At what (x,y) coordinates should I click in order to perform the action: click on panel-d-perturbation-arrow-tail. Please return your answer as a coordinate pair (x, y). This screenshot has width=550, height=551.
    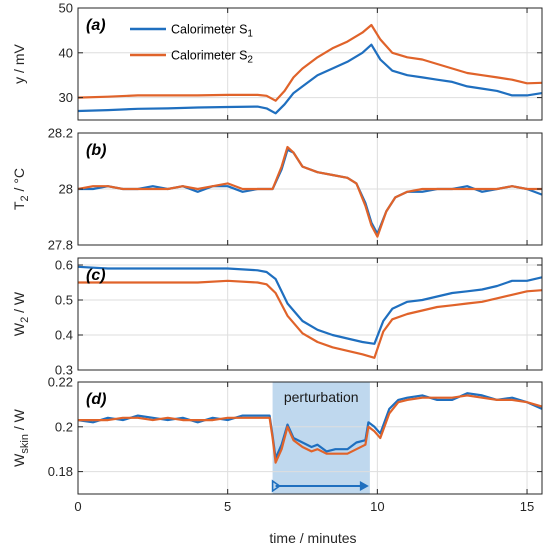
    Looking at the image, I should click on (276, 486).